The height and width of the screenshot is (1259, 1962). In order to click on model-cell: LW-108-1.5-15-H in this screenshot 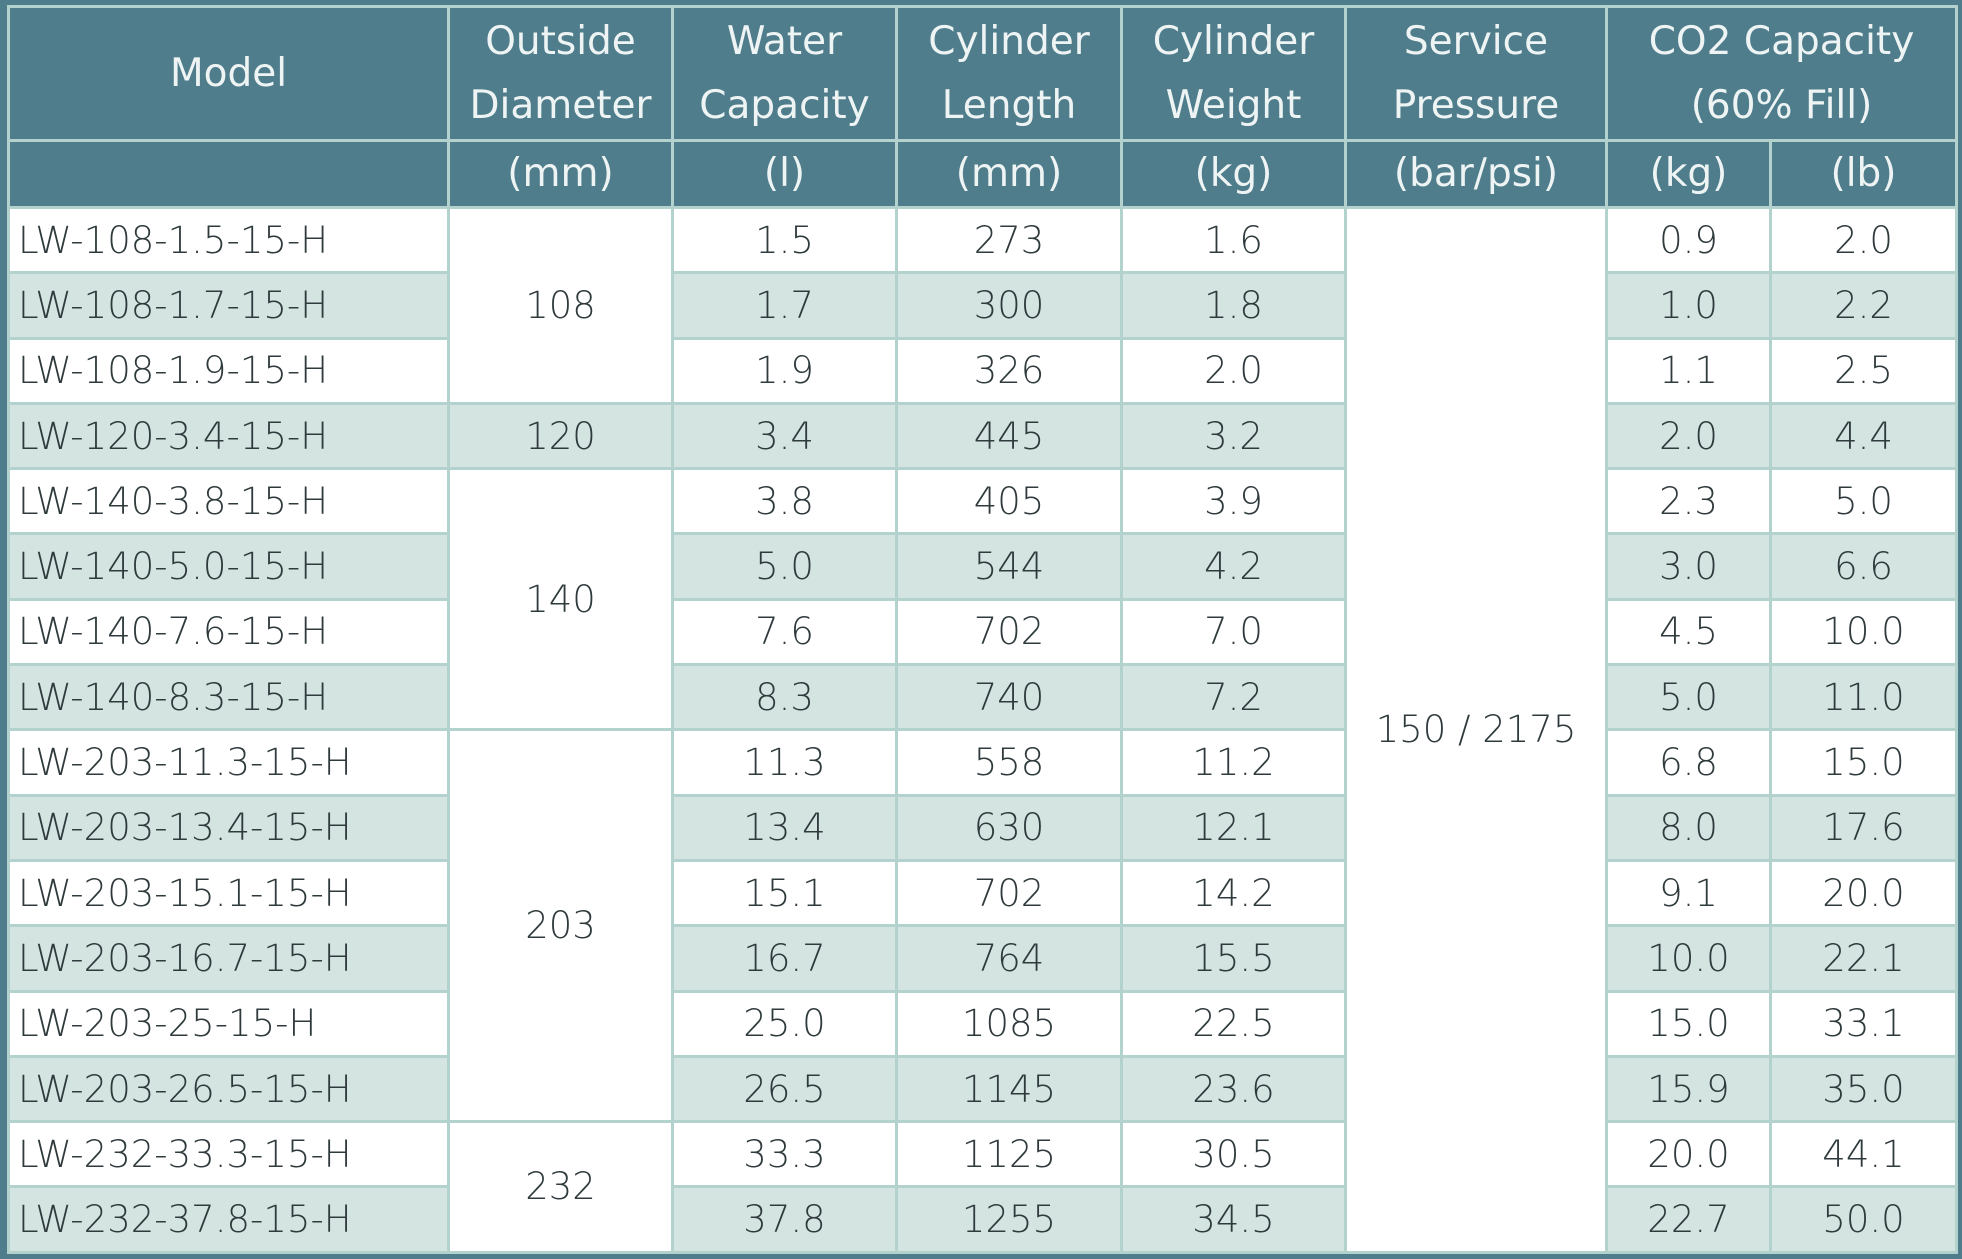, I will do `click(228, 240)`.